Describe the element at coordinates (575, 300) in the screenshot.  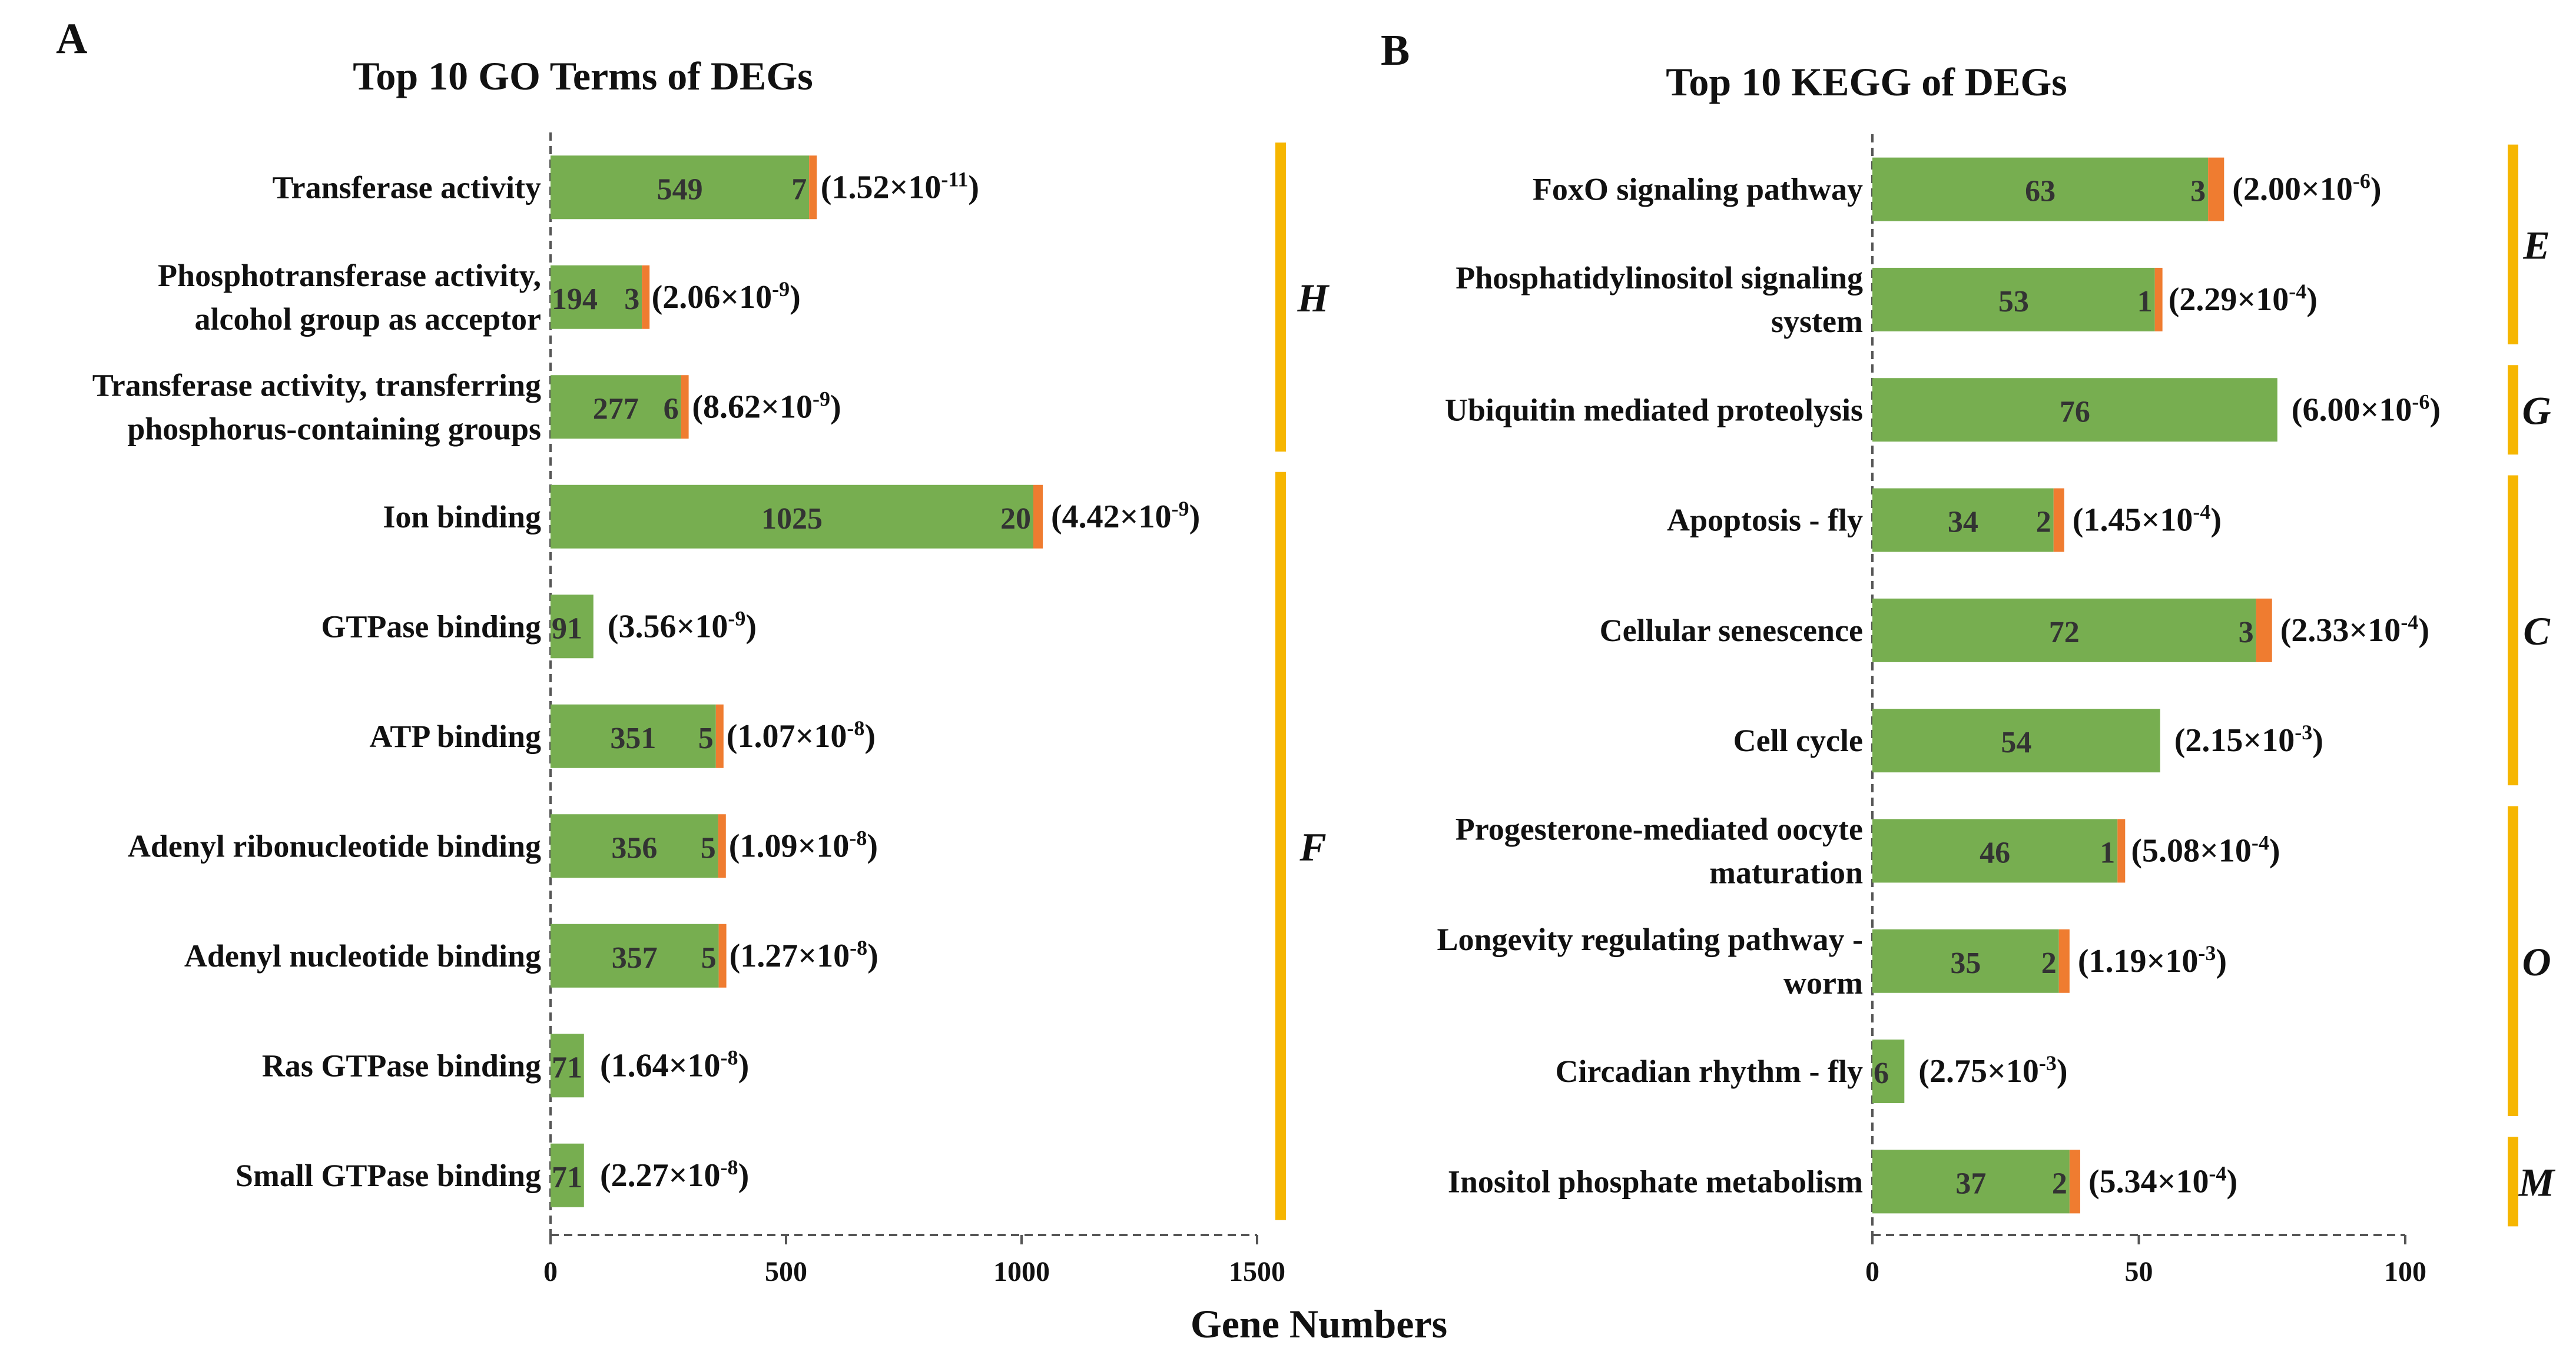
I see `bar-value-label: 194` at that location.